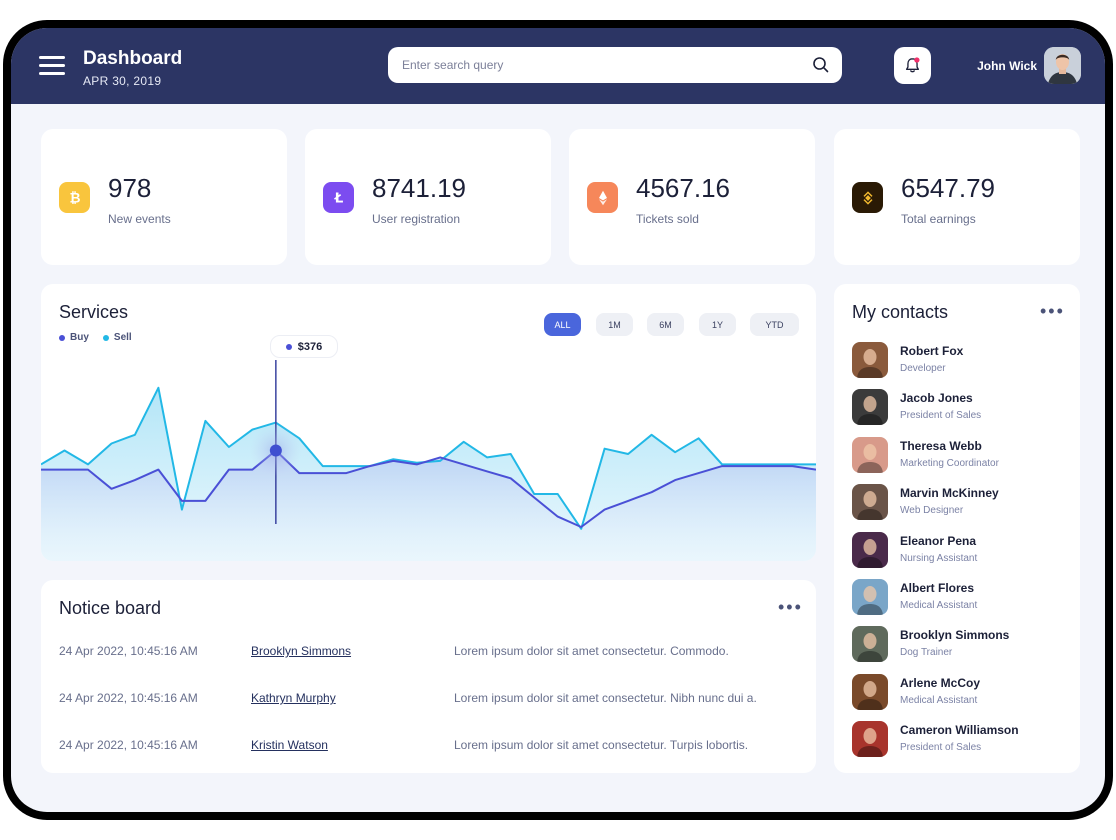 This screenshot has height=840, width=1116. I want to click on menu-icon, so click(52, 66).